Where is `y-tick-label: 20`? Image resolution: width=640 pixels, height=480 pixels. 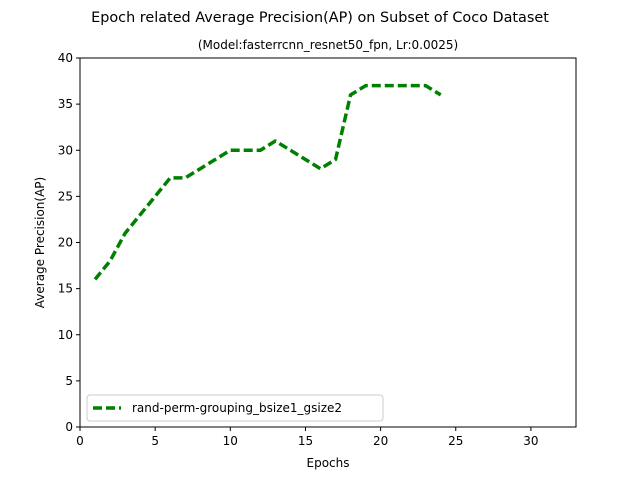 y-tick-label: 20 is located at coordinates (65, 243).